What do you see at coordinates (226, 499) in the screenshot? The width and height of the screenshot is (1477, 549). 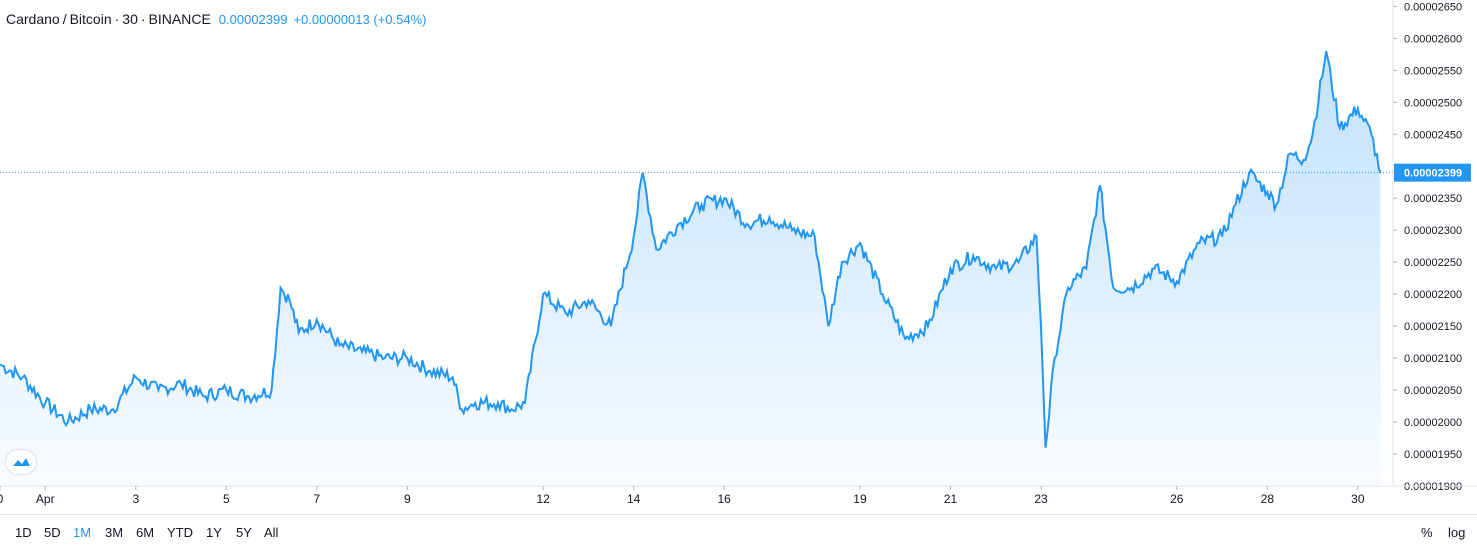 I see `x-tick-label: 5` at bounding box center [226, 499].